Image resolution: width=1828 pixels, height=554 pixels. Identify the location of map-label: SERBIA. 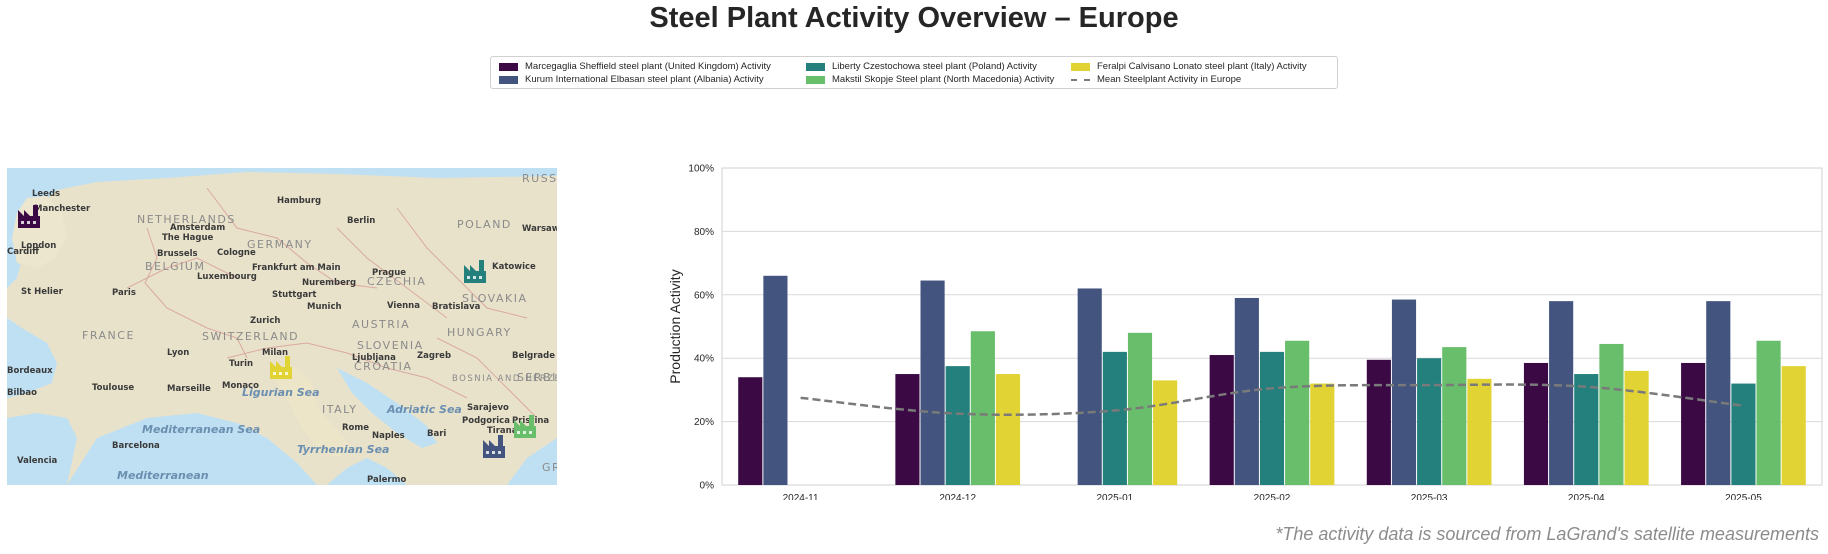
(537, 377).